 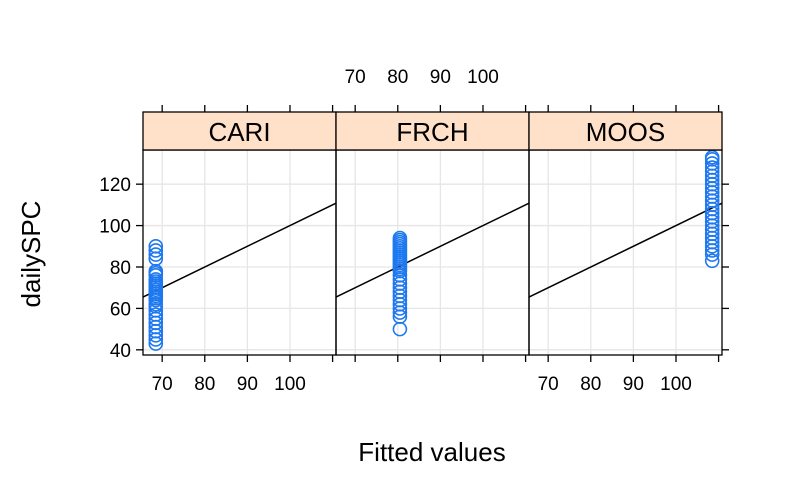 I want to click on y-tick-label: 80, so click(x=120, y=268).